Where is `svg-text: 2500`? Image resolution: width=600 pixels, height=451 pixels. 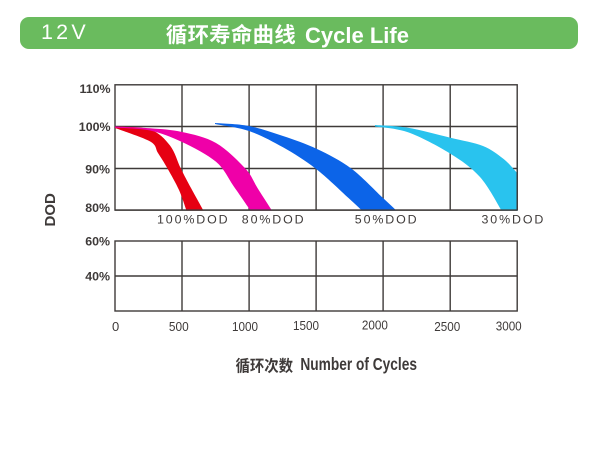
svg-text: 2500 is located at coordinates (447, 326).